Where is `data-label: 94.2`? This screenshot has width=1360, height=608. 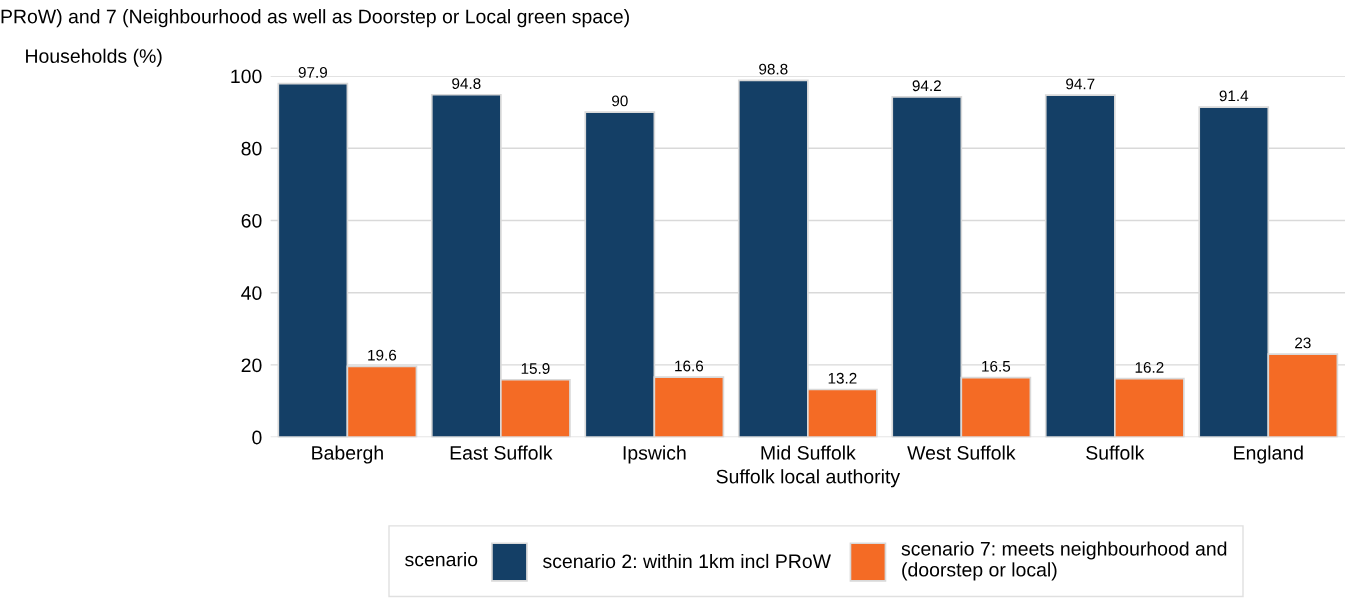 data-label: 94.2 is located at coordinates (926, 86).